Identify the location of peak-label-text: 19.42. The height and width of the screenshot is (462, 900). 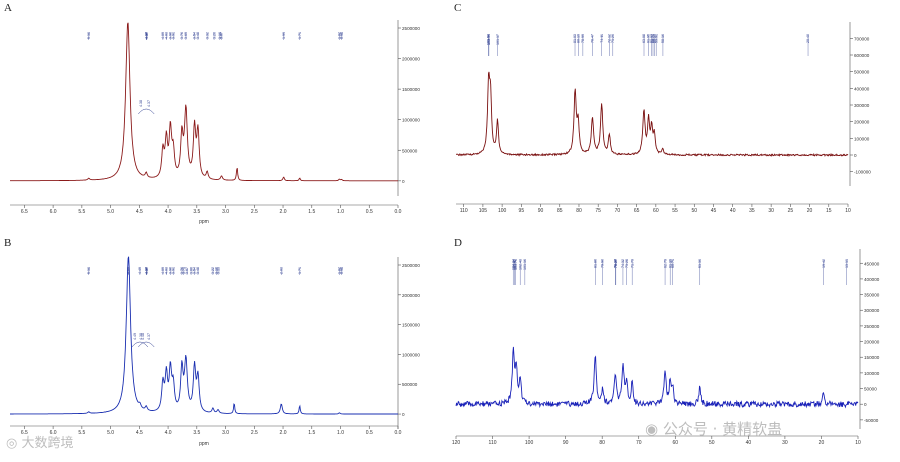
(824, 263).